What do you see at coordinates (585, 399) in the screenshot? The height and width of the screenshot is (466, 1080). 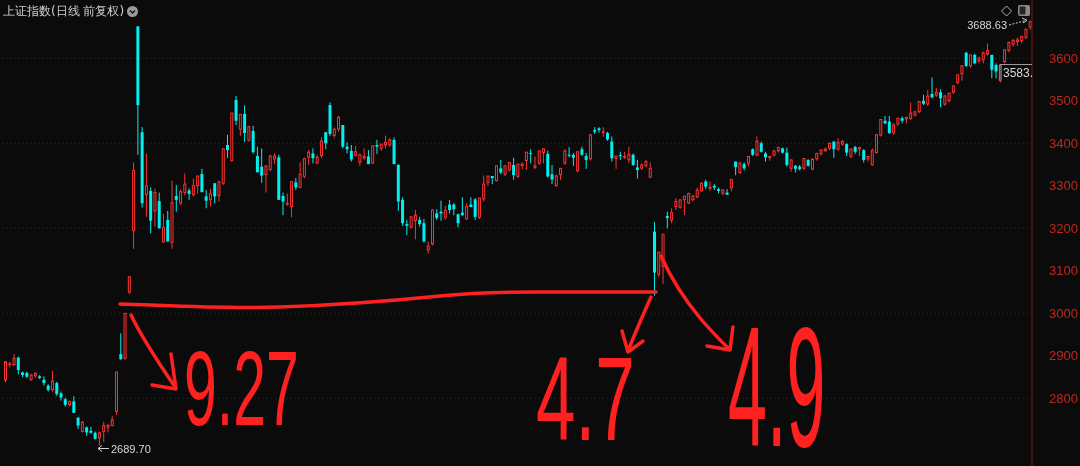 I see `annotation: 4.7` at bounding box center [585, 399].